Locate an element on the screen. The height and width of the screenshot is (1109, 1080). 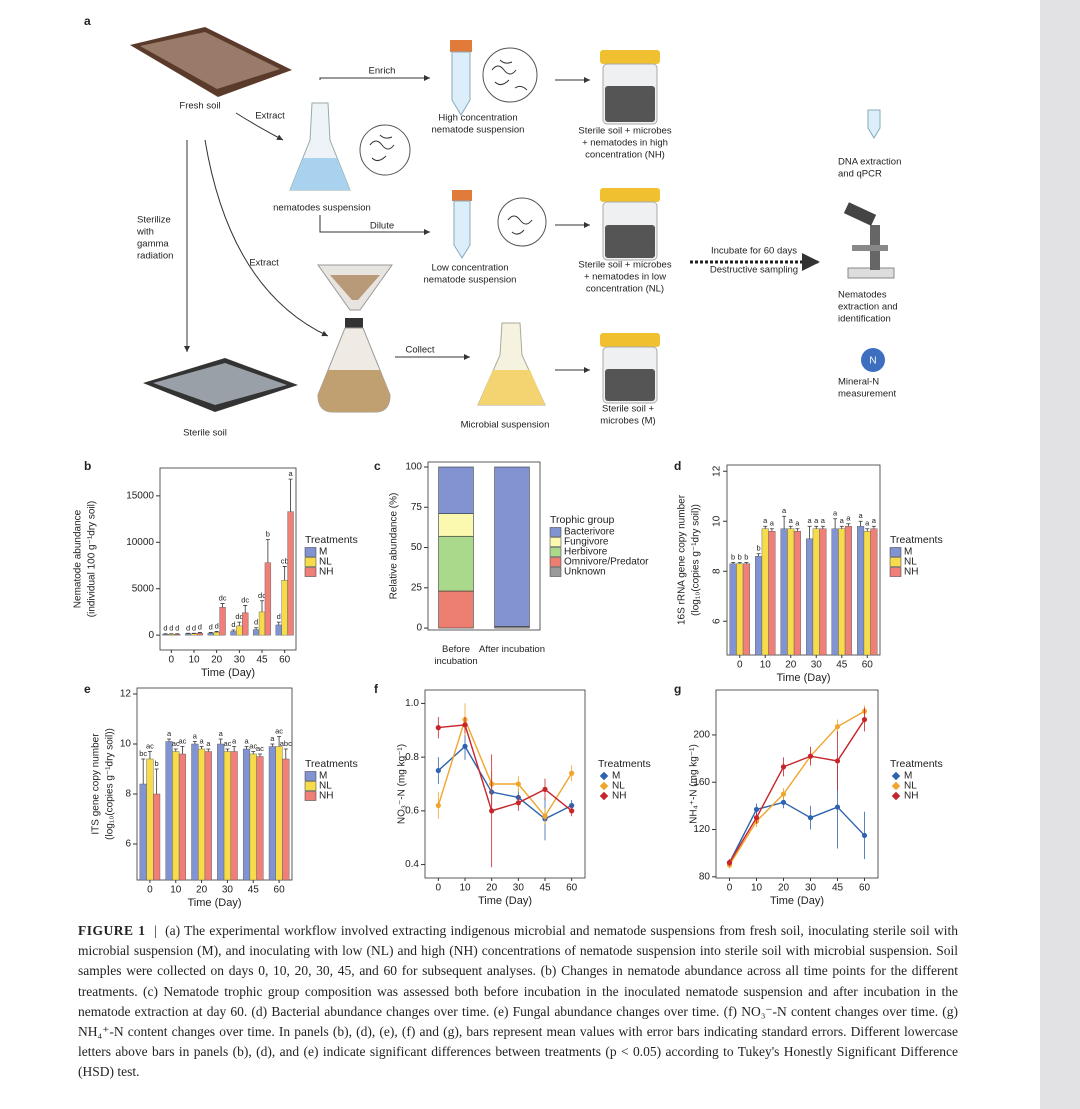
y-tick-label: 100 is located at coordinates (413, 467).